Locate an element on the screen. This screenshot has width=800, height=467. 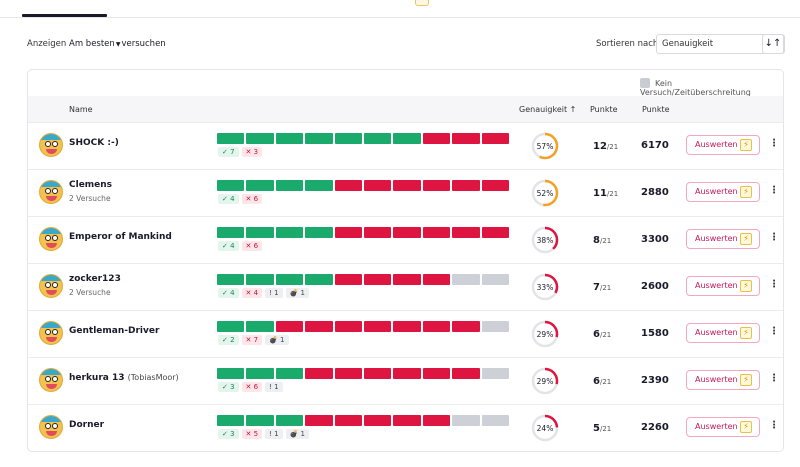
accuracy-value: 33% is located at coordinates (545, 287).